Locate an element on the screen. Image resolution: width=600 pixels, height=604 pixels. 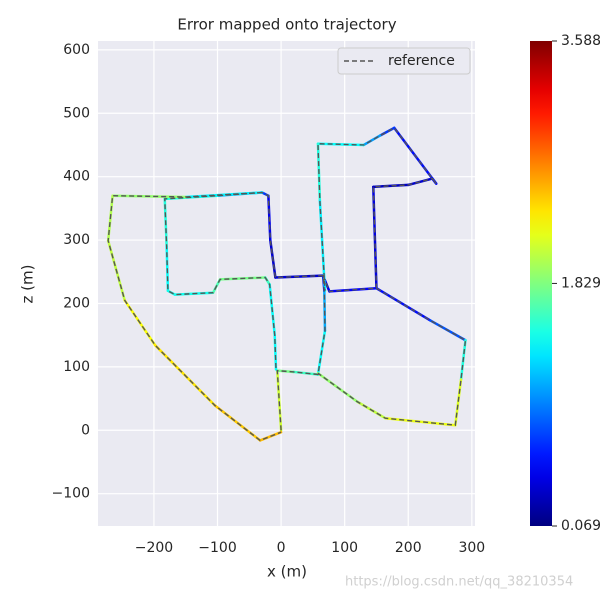
y-tick-label: 400 is located at coordinates (76, 177).